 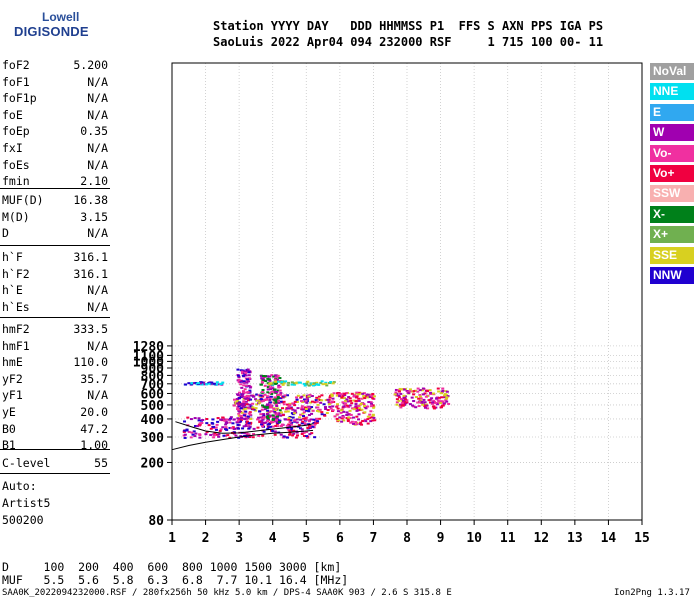 What do you see at coordinates (55, 188) in the screenshot?
I see `panel-separator` at bounding box center [55, 188].